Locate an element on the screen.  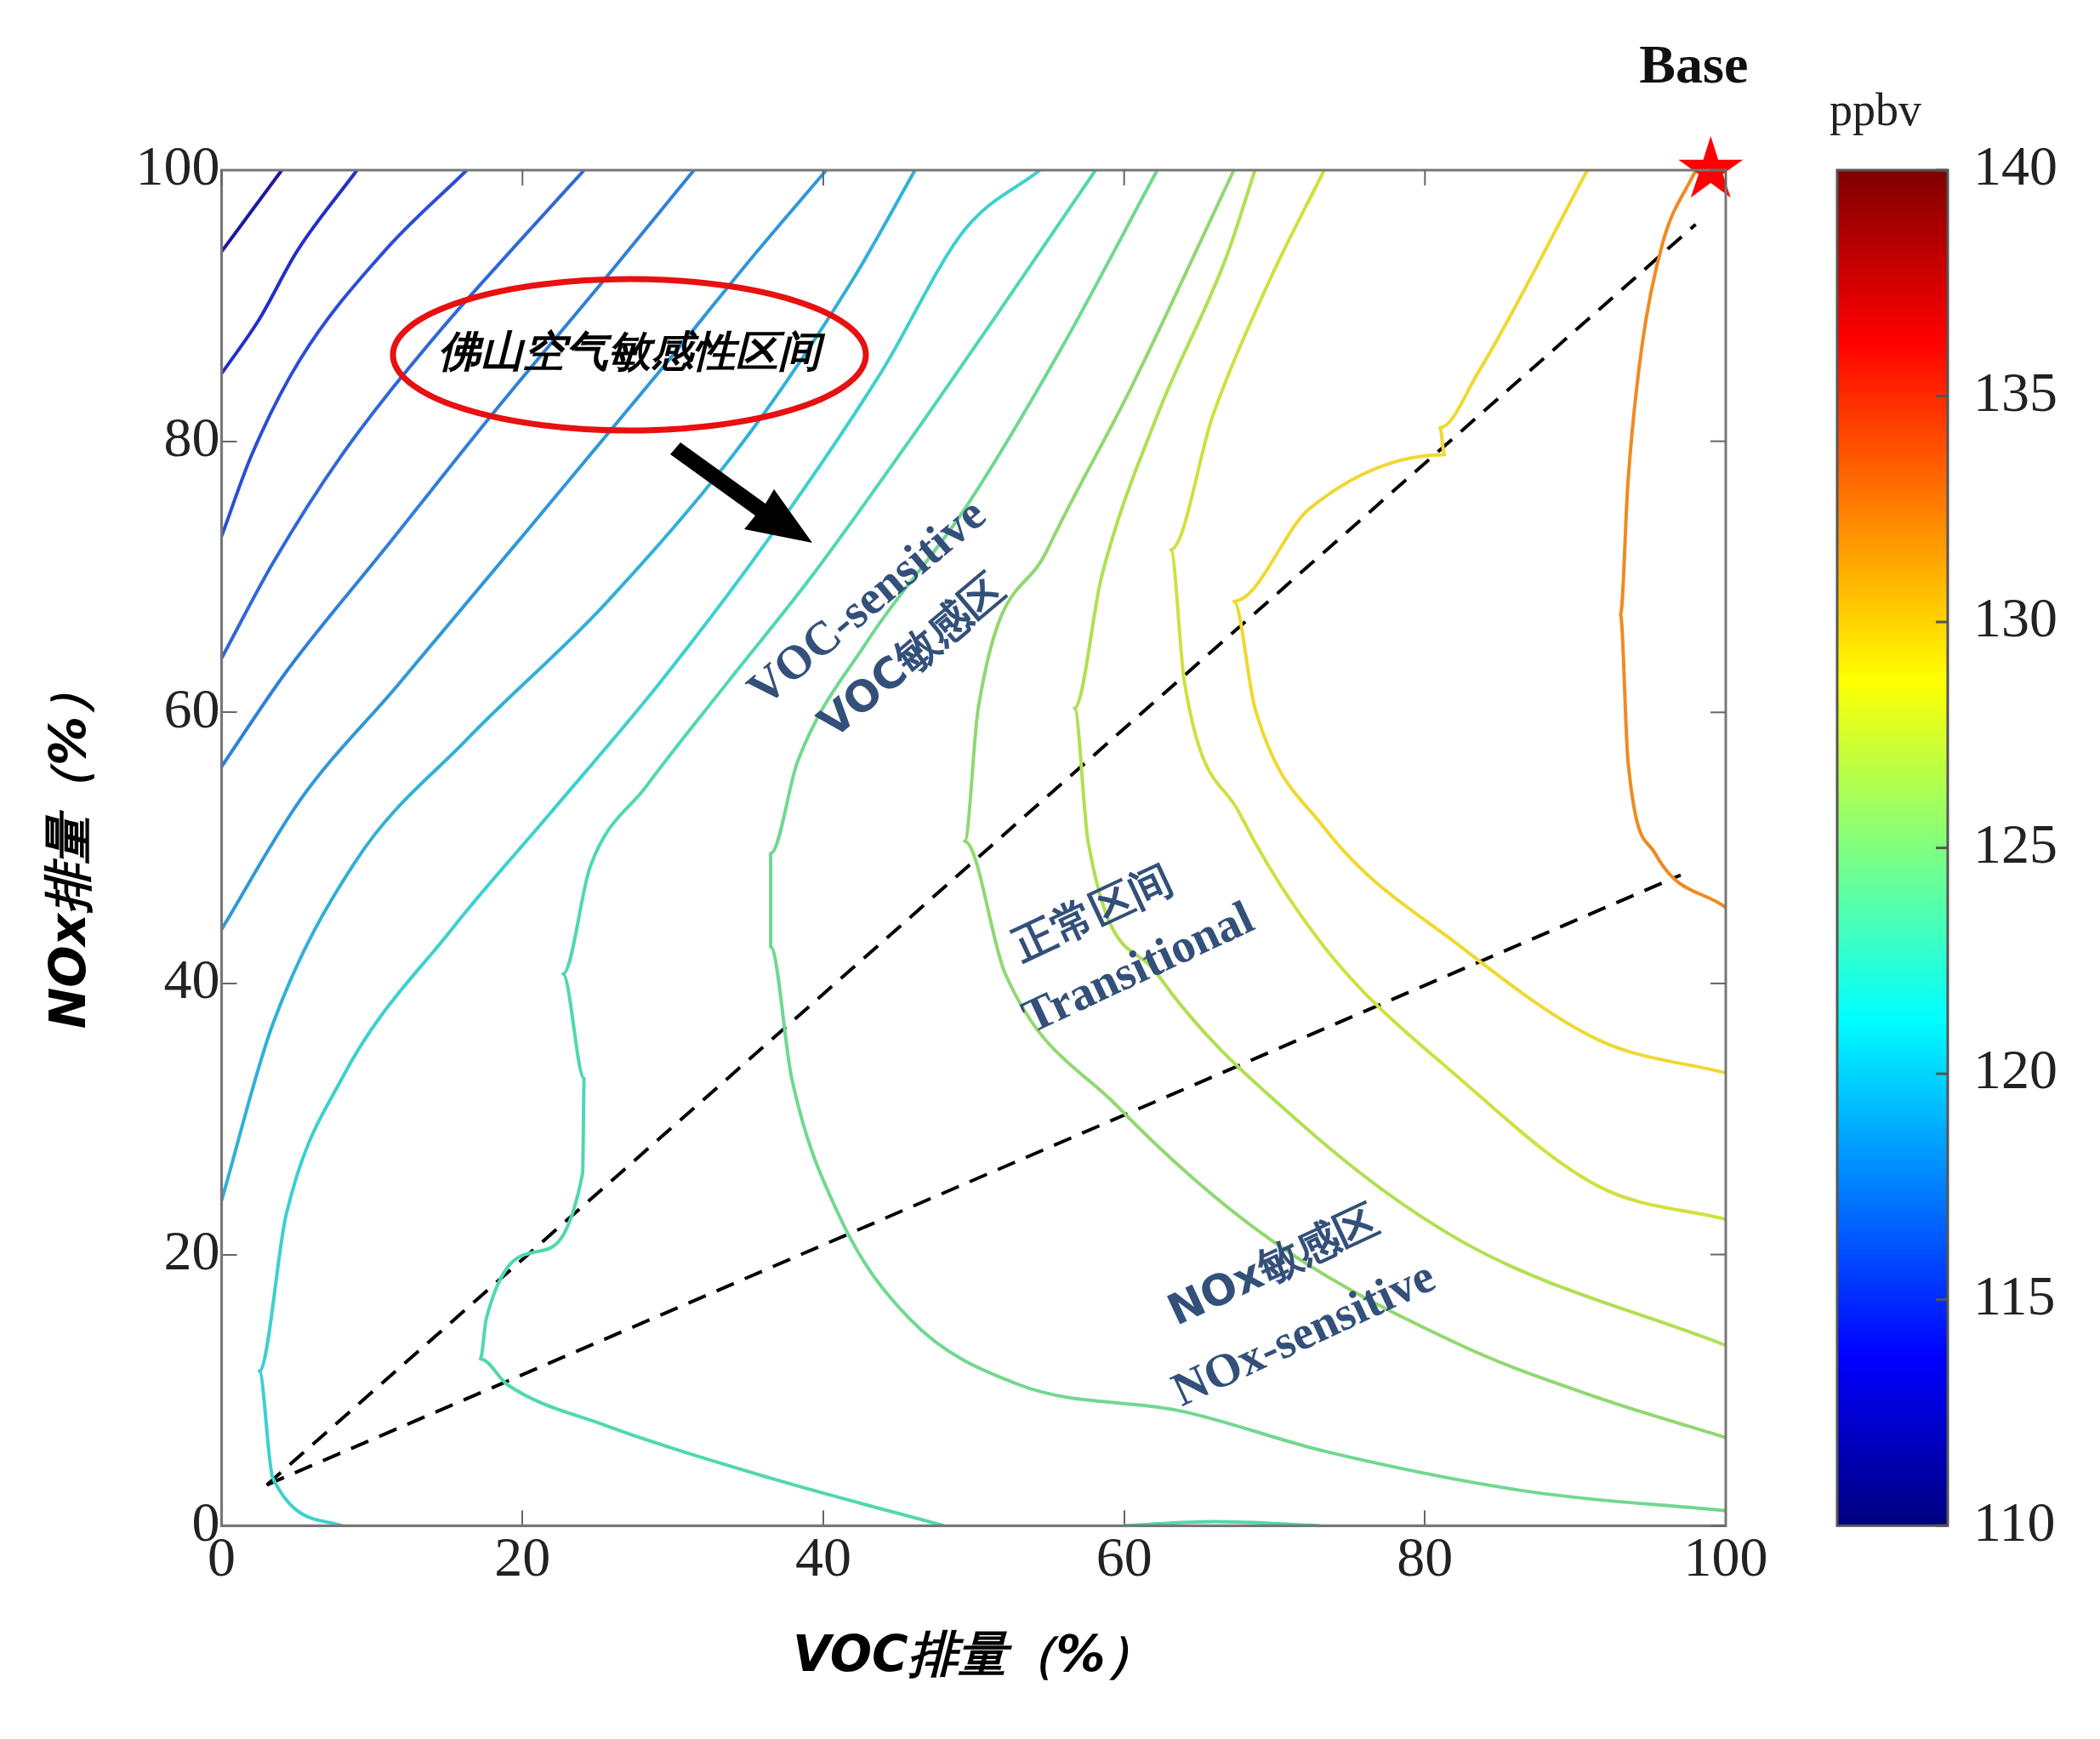
x-axis-title: VOC排量（%） is located at coordinates (973, 1654).